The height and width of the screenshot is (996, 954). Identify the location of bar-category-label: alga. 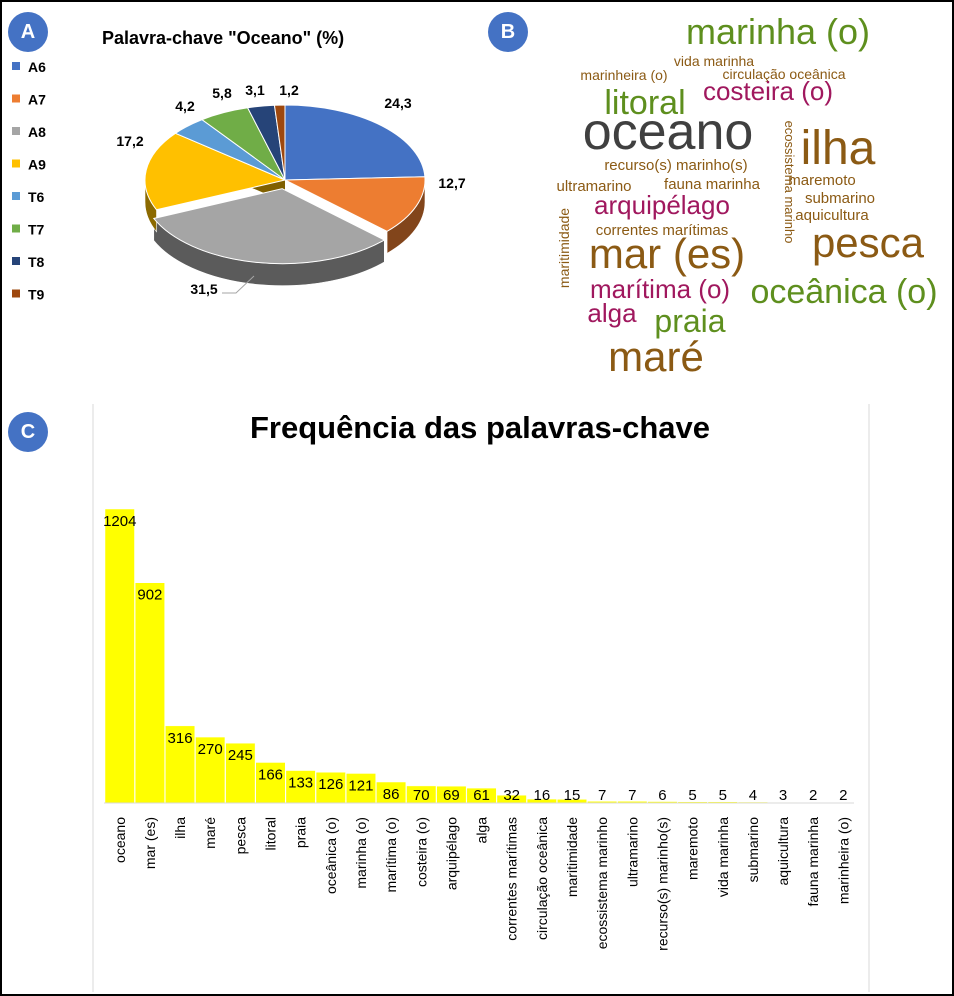
(482, 830).